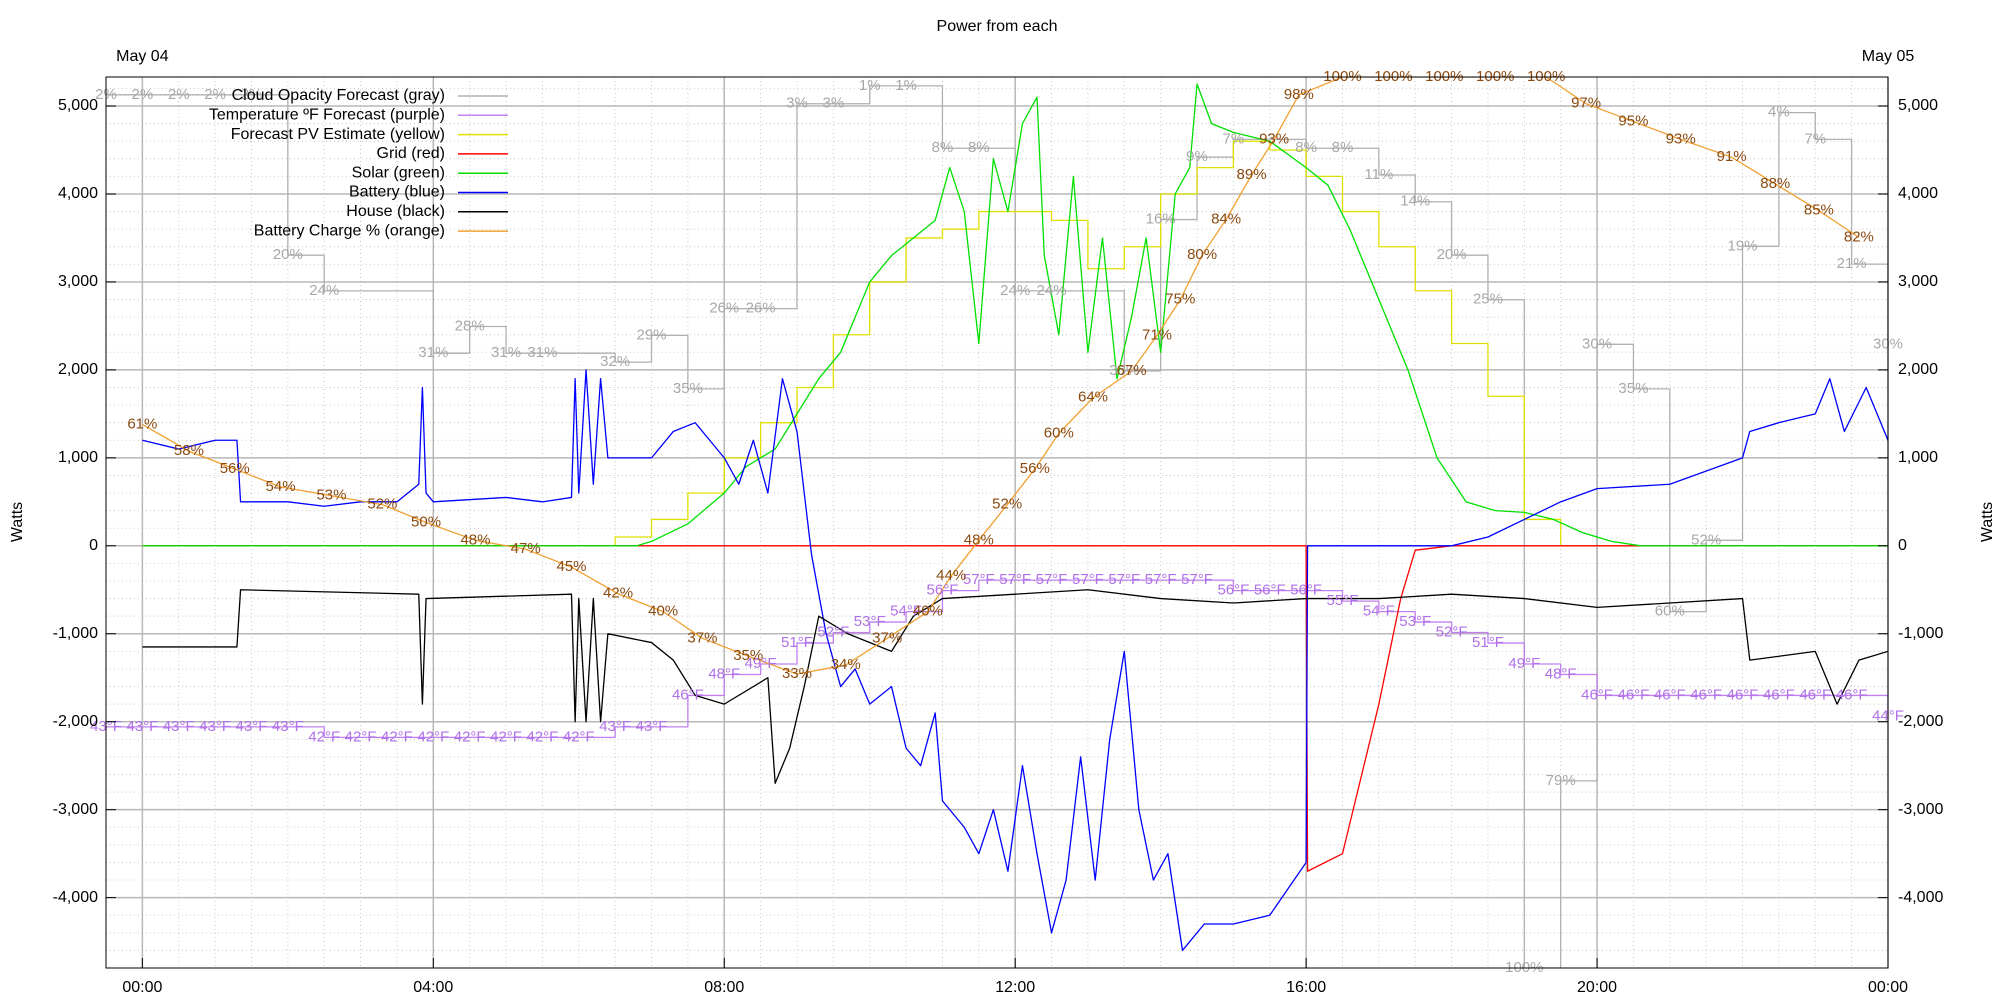  Describe the element at coordinates (398, 172) in the screenshot. I see `legend-label: Solar (green)` at that location.